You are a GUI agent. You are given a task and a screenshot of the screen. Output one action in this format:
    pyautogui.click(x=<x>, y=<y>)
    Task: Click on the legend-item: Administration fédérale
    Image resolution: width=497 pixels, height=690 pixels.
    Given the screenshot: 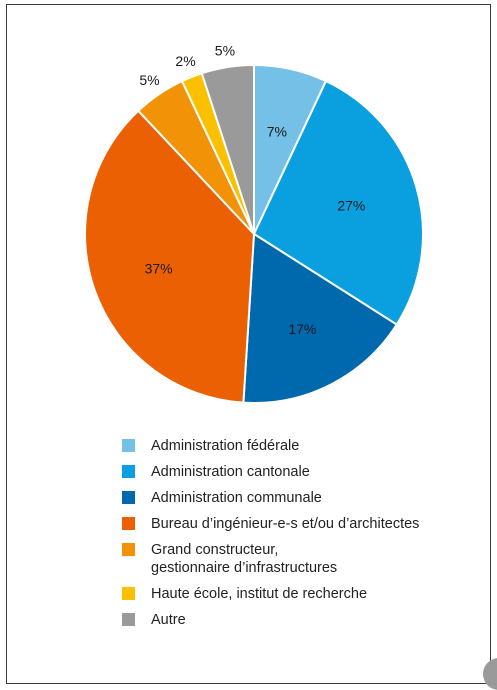 What is the action you would take?
    pyautogui.click(x=270, y=446)
    